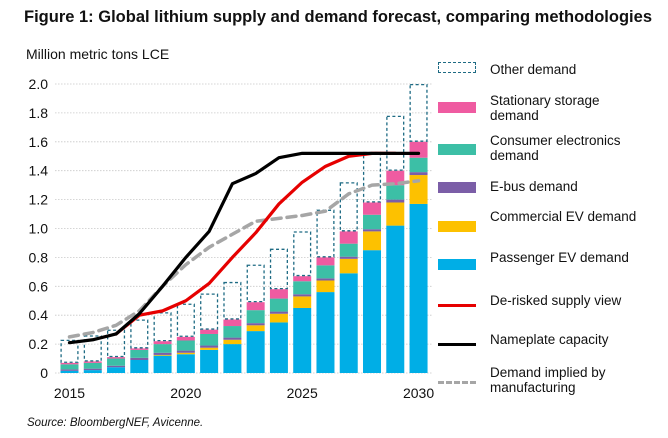  What do you see at coordinates (69, 393) in the screenshot?
I see `x-tick-label: 2015` at bounding box center [69, 393].